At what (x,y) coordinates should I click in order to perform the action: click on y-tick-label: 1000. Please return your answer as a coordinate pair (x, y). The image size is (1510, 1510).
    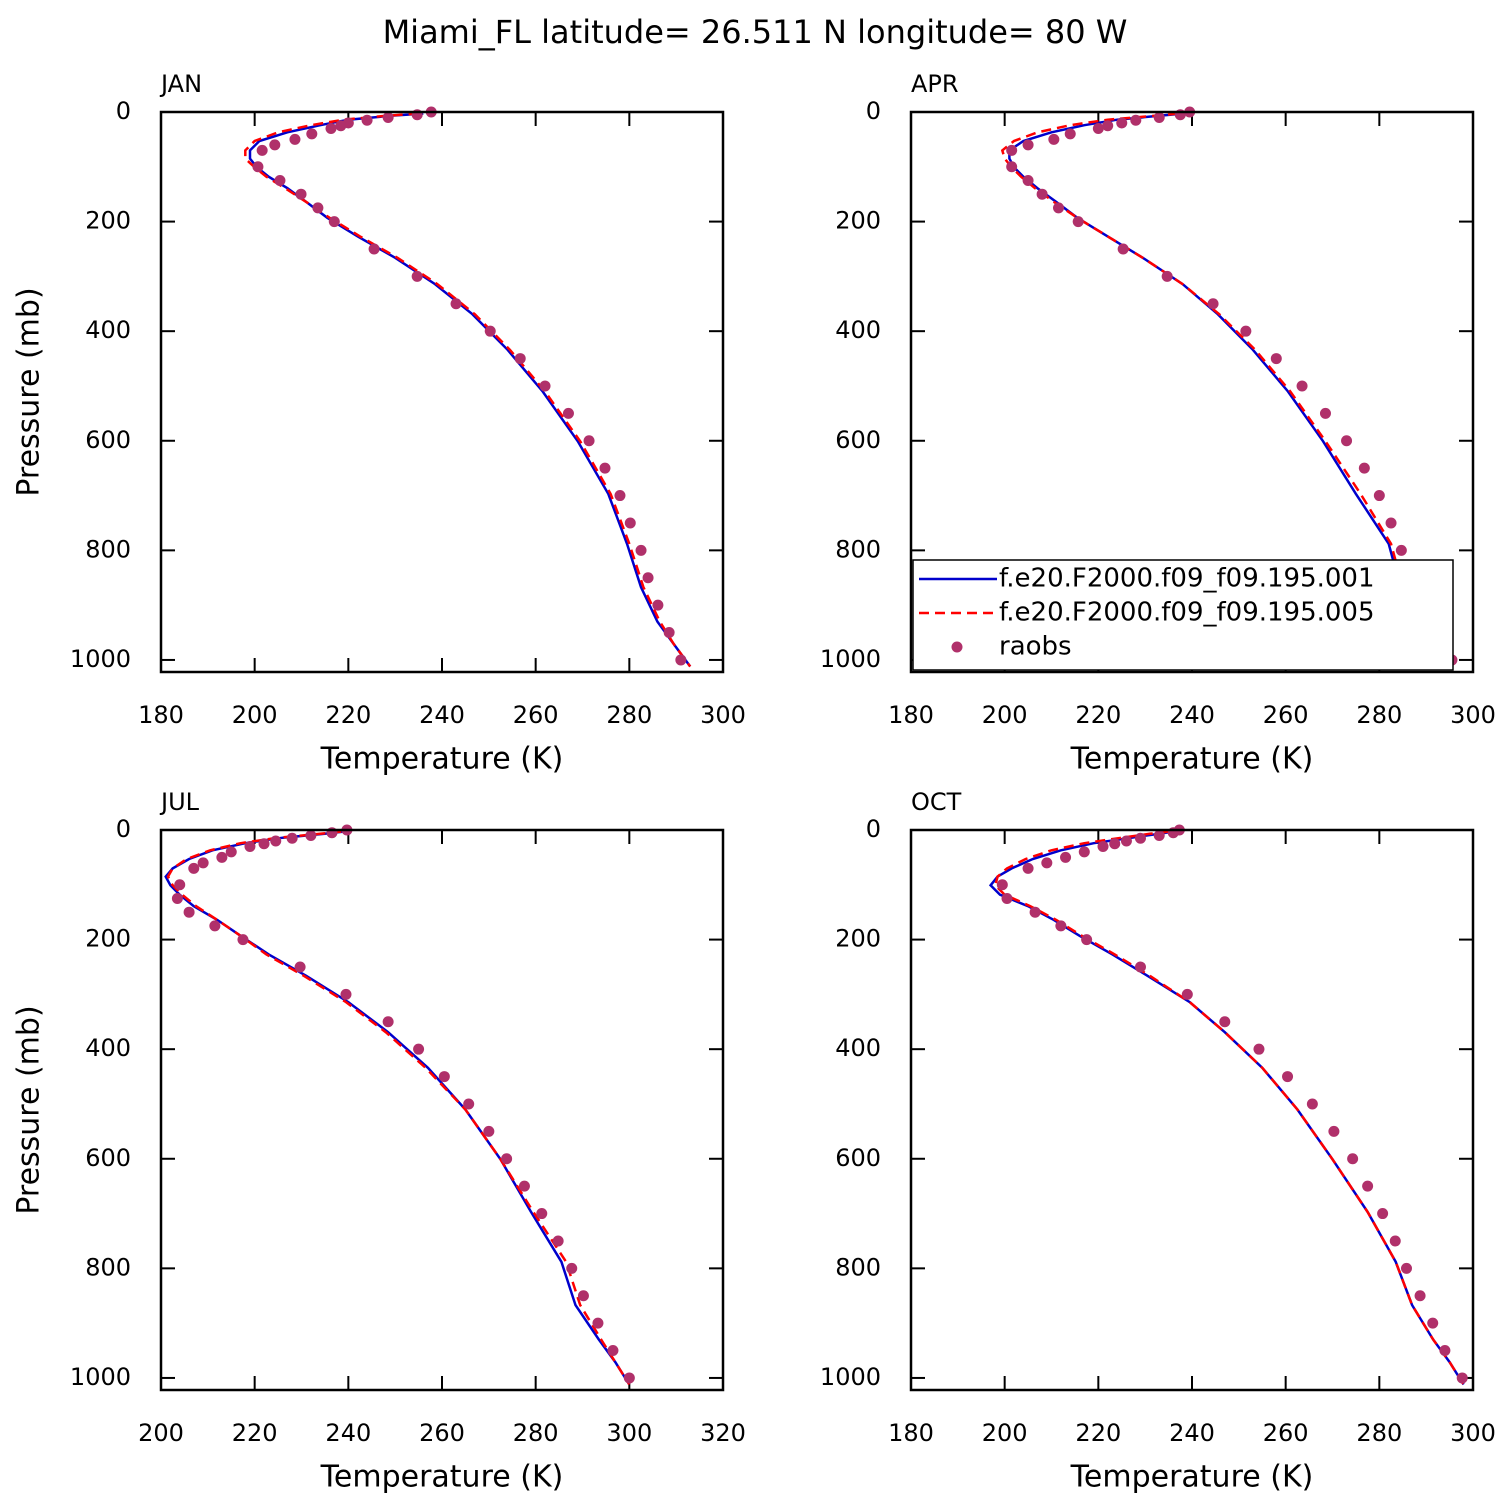
    Looking at the image, I should click on (100, 659).